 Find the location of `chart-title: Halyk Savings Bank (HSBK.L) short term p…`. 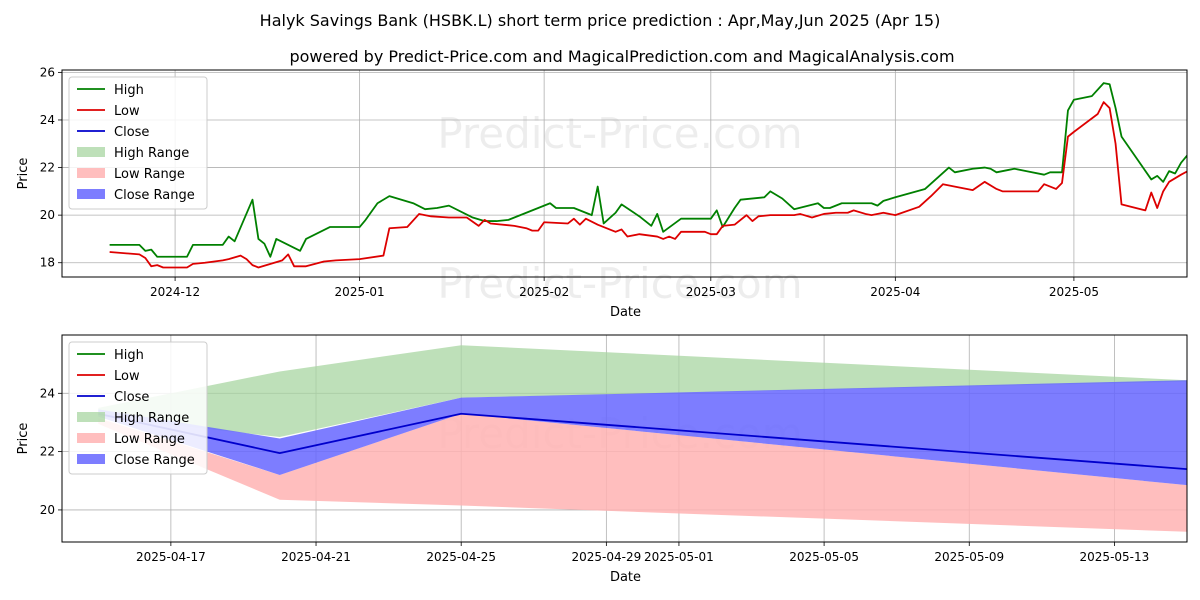

chart-title: Halyk Savings Bank (HSBK.L) short term p… is located at coordinates (600, 20).